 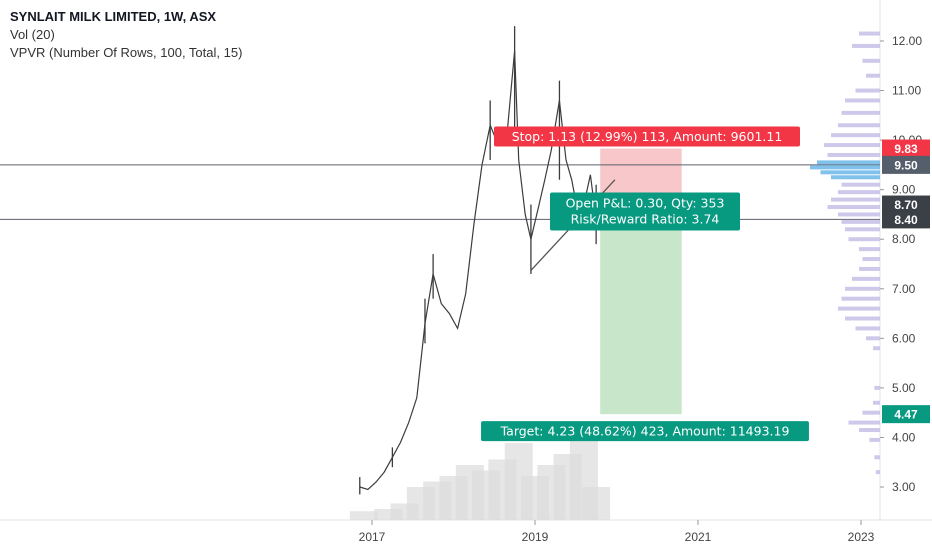 I want to click on symbol-title: SYNLAIT MILK LIMITED, 1W, ASX, so click(x=113, y=16).